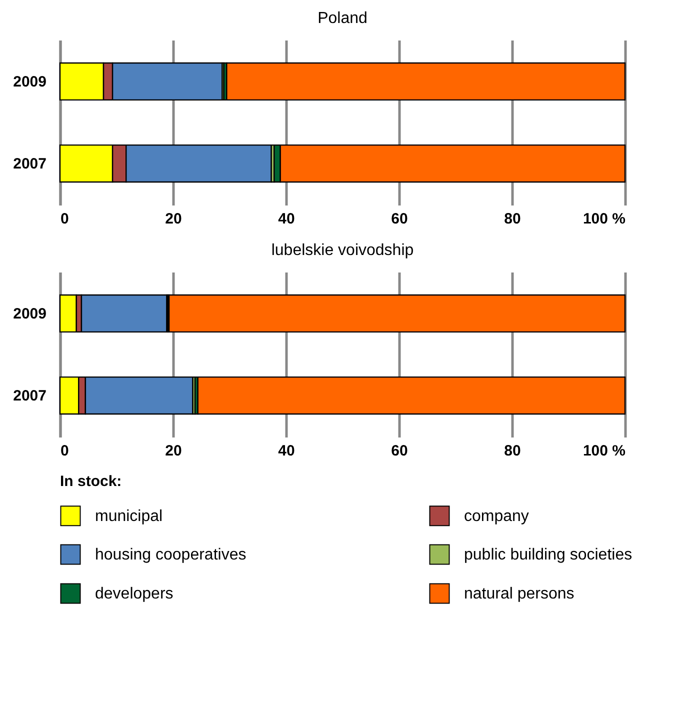 The image size is (692, 727). Describe the element at coordinates (519, 594) in the screenshot. I see `legend-label: natural persons` at that location.